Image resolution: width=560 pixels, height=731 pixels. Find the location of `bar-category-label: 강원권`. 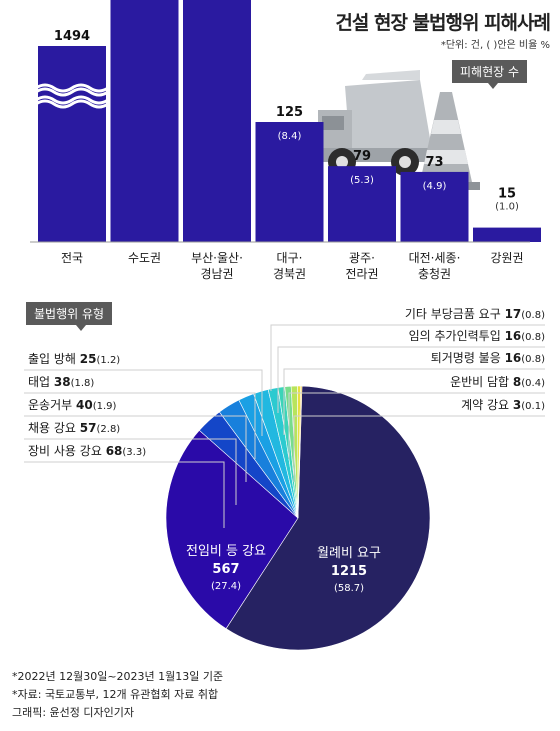

bar-category-label: 강원권 is located at coordinates (506, 258).